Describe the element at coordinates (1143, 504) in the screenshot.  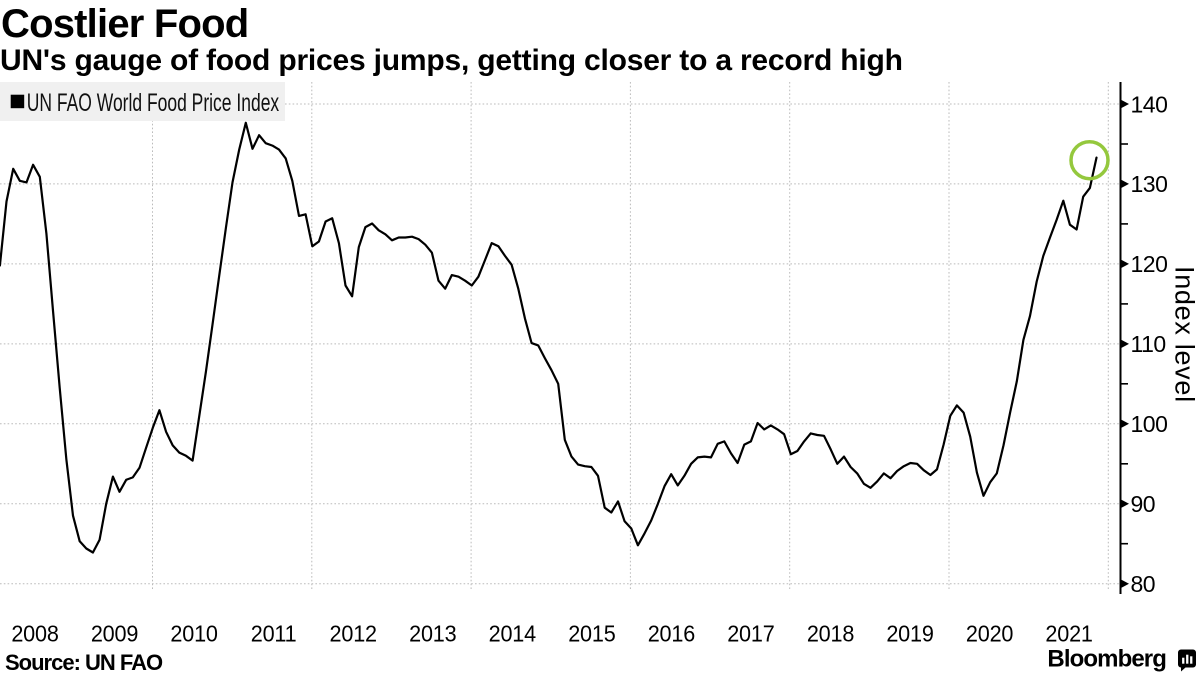
I see `svg-text: 90` at that location.